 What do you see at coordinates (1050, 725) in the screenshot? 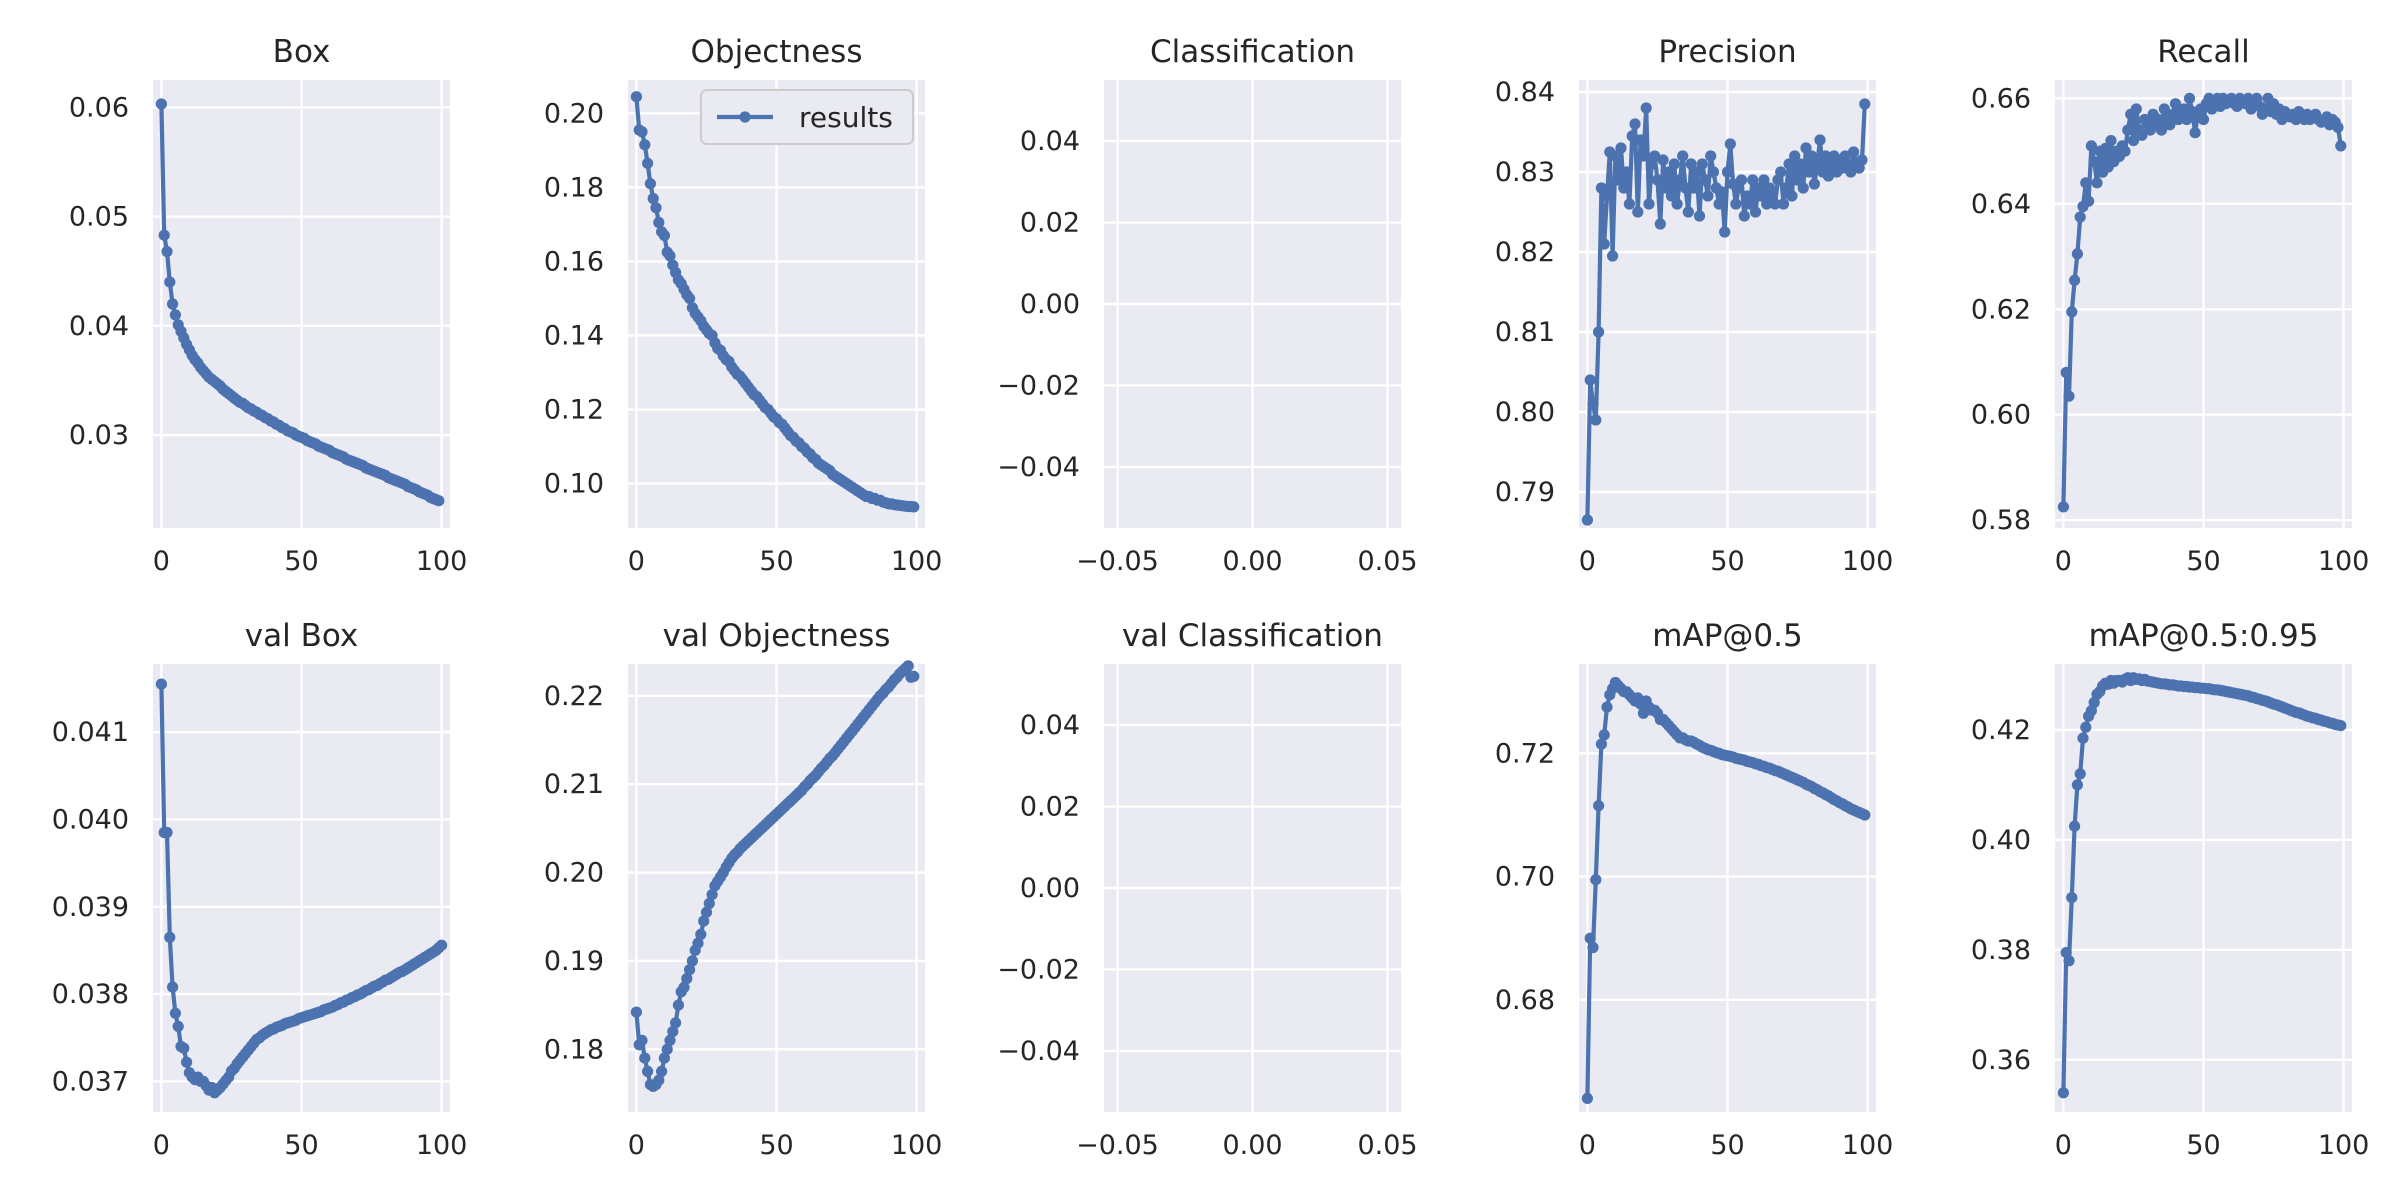
I see `y-tick-label: 0.04` at bounding box center [1050, 725].